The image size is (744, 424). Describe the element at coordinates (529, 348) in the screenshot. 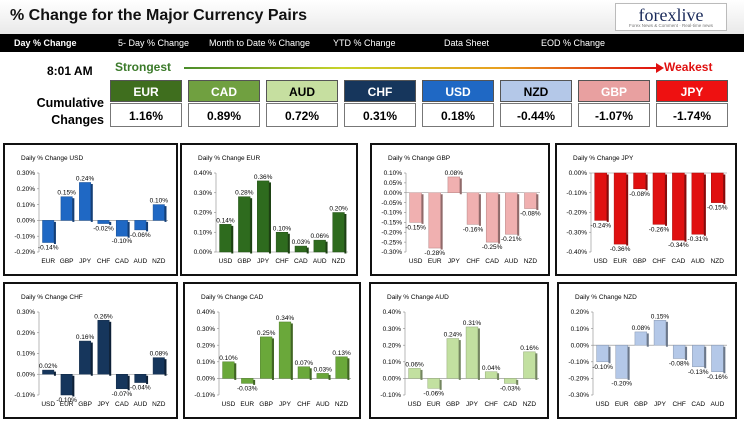

I see `data-label: 0.16%` at that location.